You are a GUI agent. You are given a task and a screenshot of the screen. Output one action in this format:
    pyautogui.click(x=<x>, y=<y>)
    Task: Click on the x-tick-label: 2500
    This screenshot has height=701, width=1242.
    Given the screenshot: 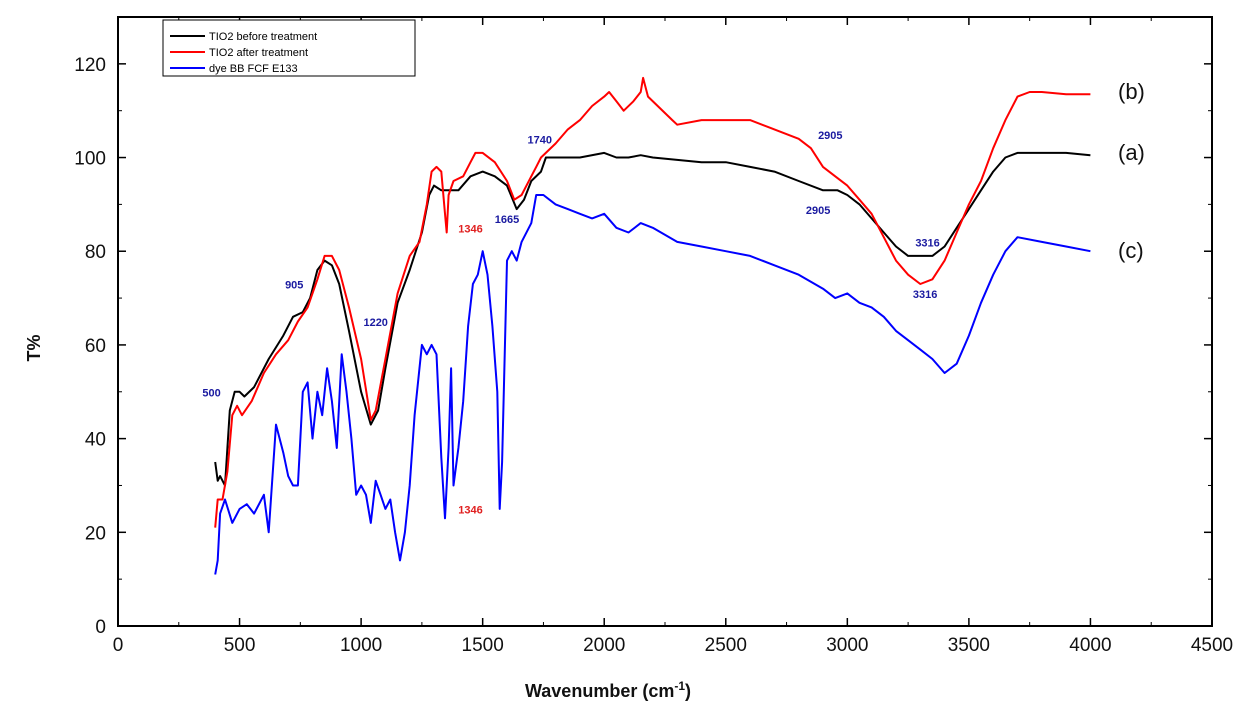 What is the action you would take?
    pyautogui.click(x=726, y=645)
    